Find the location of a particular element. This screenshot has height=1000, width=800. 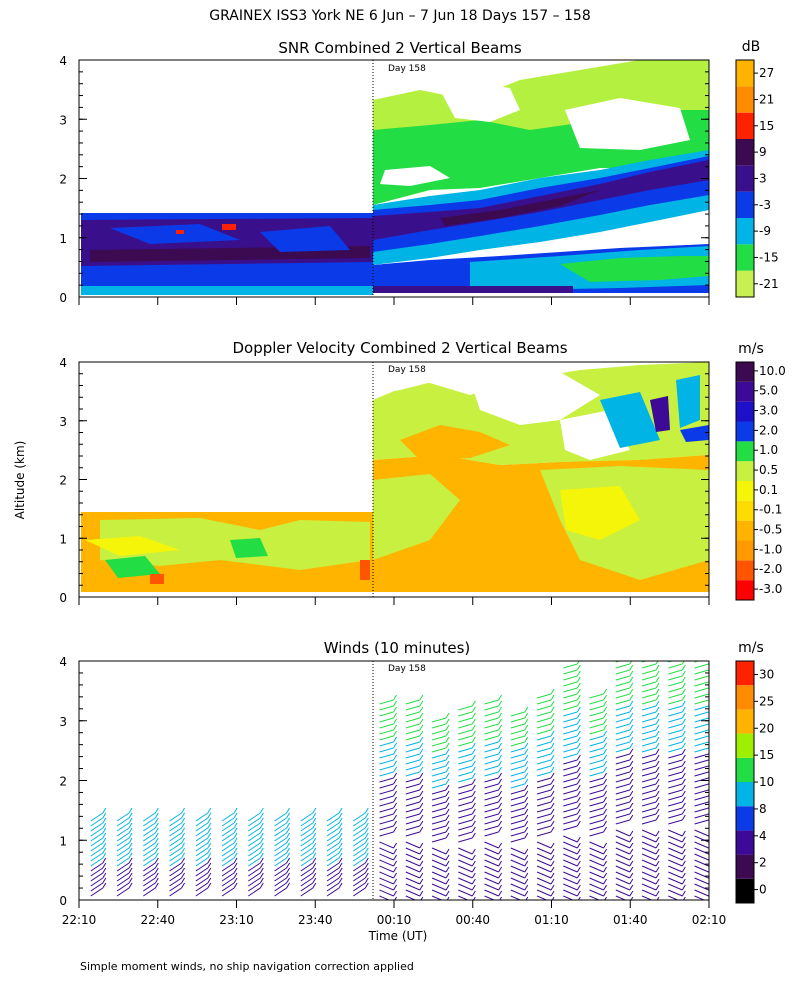

colorbar-label: 20 is located at coordinates (766, 728).